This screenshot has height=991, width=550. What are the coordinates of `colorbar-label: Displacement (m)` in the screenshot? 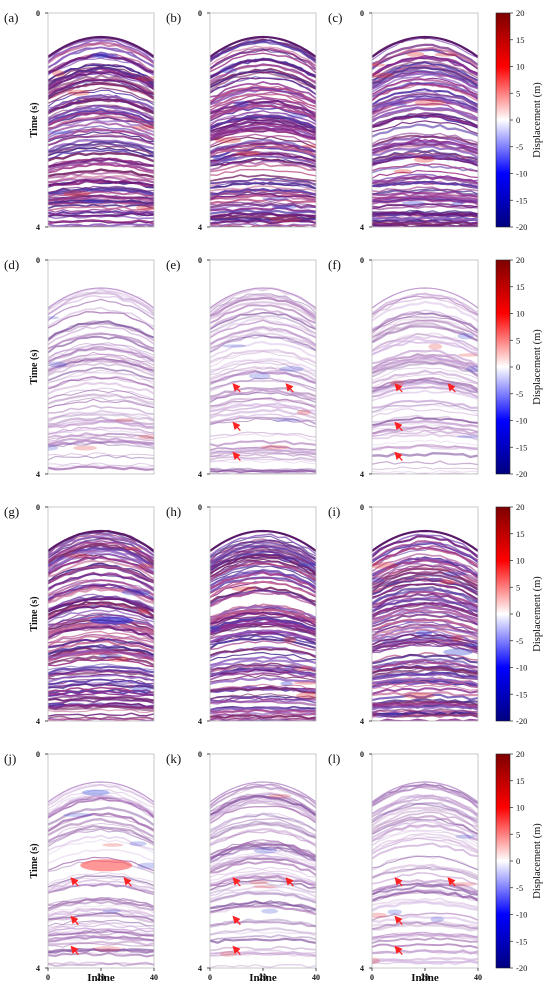 It's located at (537, 120).